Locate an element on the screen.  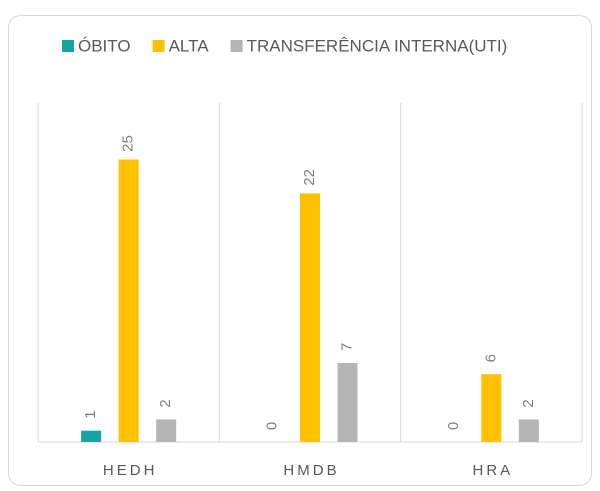
legend-label: ALTA is located at coordinates (189, 45).